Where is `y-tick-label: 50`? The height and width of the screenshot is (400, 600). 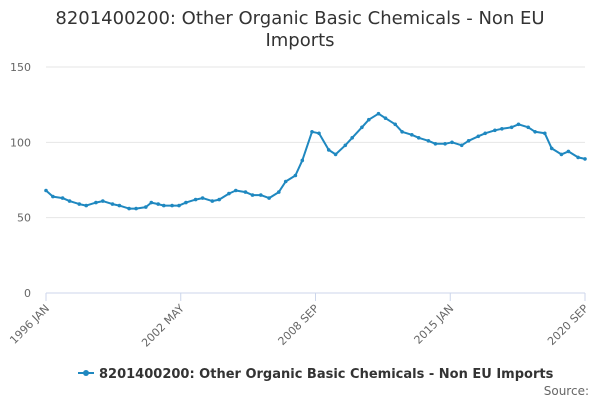
y-tick-label: 50 is located at coordinates (24, 218).